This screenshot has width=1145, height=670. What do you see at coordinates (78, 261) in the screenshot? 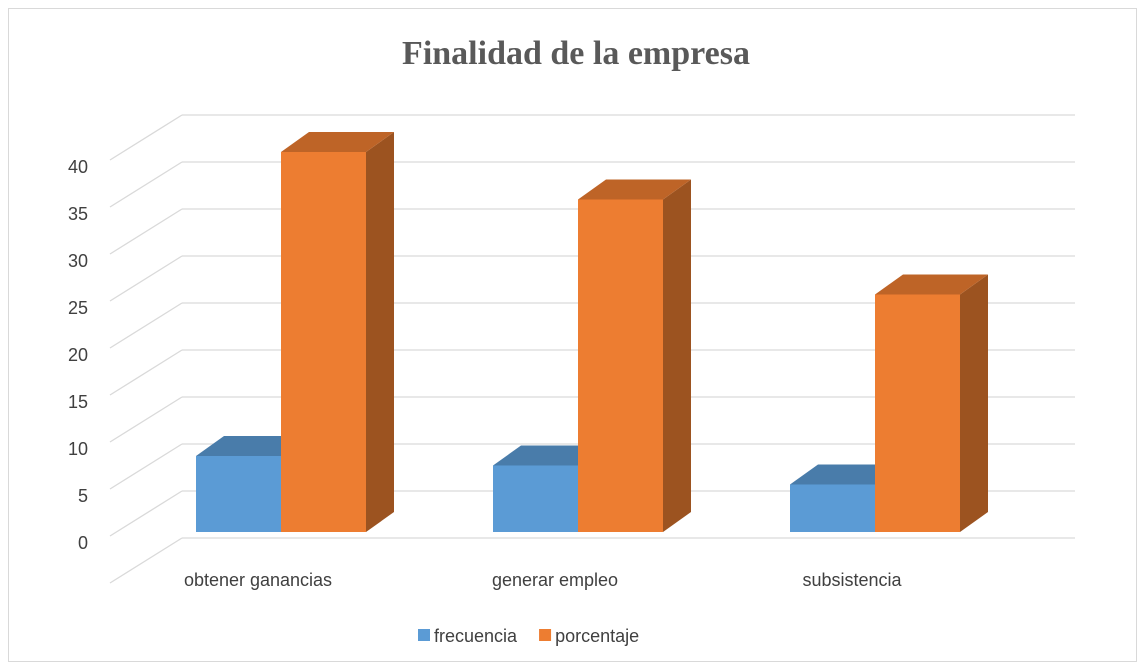
I see `y-tick-label: 30` at bounding box center [78, 261].